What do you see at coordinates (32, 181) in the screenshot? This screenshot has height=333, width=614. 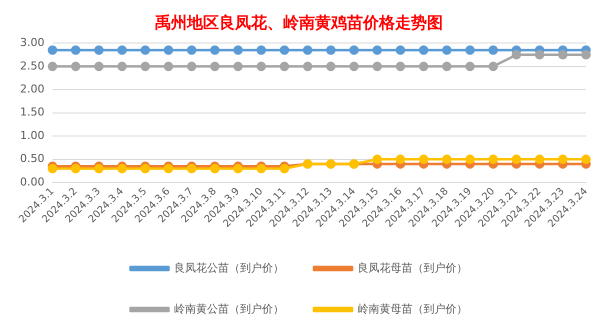 I see `y-tick-label: 0.00` at bounding box center [32, 181].